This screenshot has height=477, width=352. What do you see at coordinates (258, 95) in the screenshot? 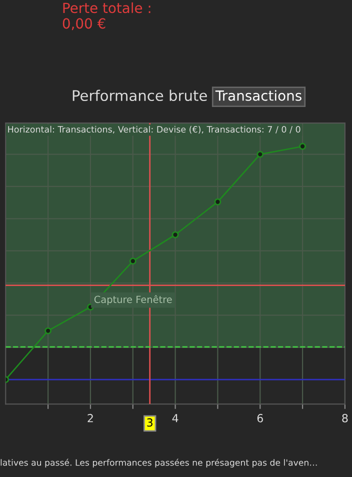
I see `text: Transactions` at bounding box center [258, 95].